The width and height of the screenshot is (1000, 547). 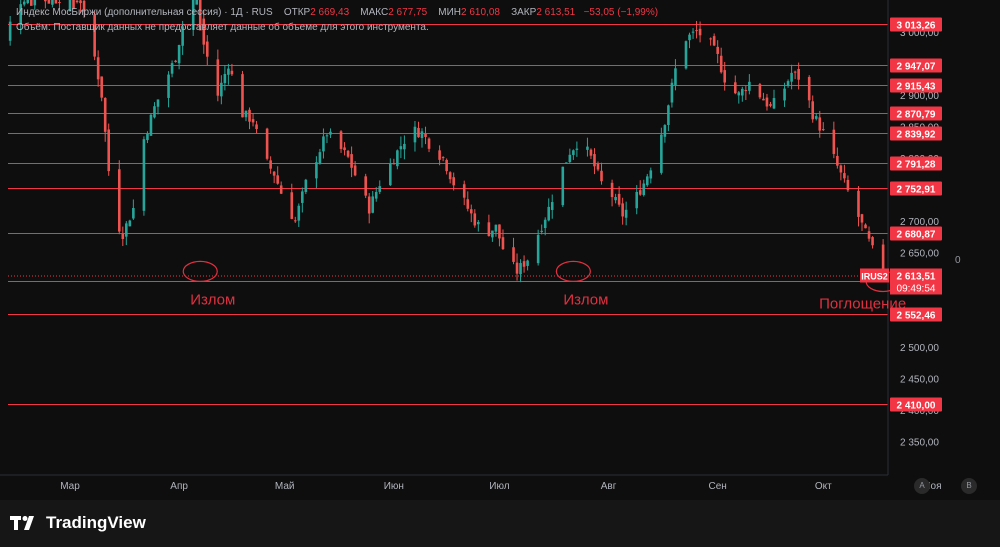 I want to click on level-badge-label: 2 870,79, so click(x=916, y=115).